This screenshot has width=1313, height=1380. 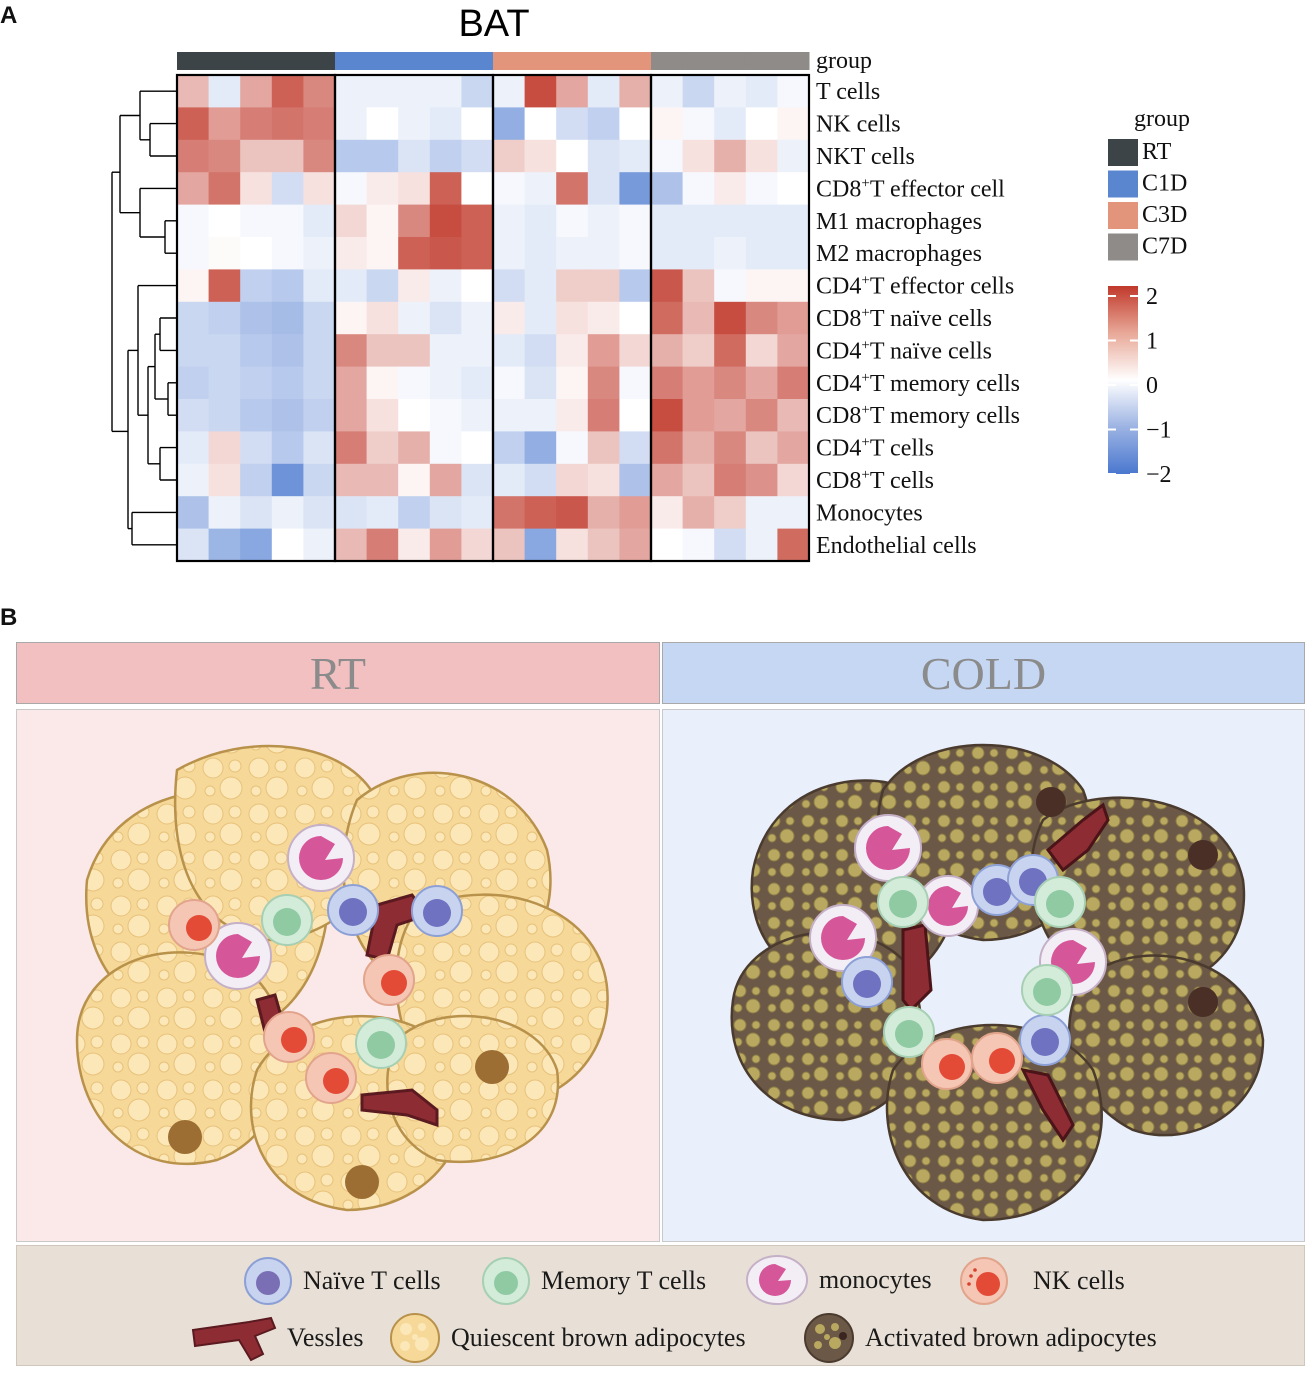 I want to click on legend-activated-adipocytes: Activated brown adipocytes, so click(x=980, y=1338).